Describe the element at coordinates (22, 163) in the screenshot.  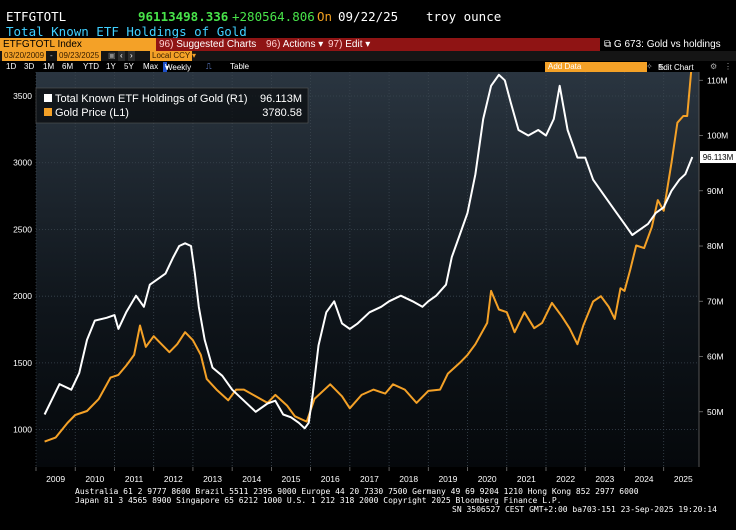
I see `left-tick-label: 3000` at that location.